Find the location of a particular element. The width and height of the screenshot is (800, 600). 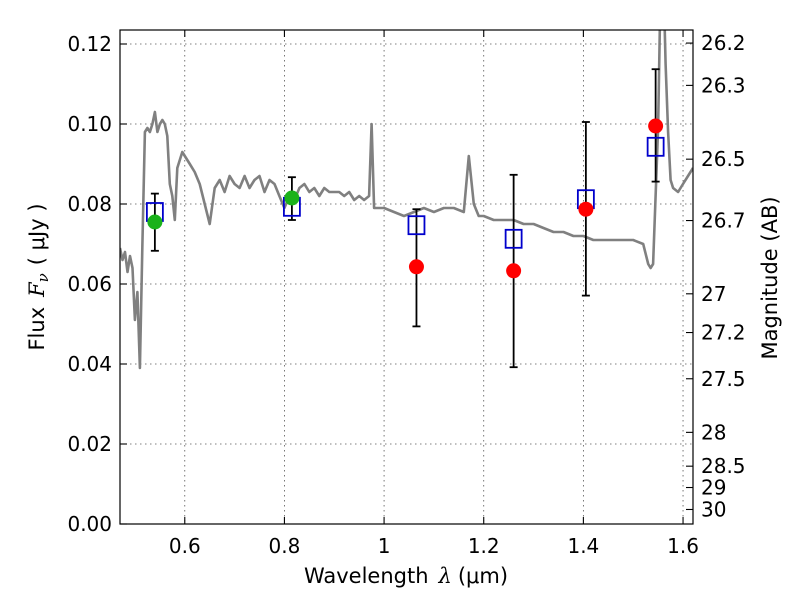

x-tick-label: 0.8 is located at coordinates (285, 546).